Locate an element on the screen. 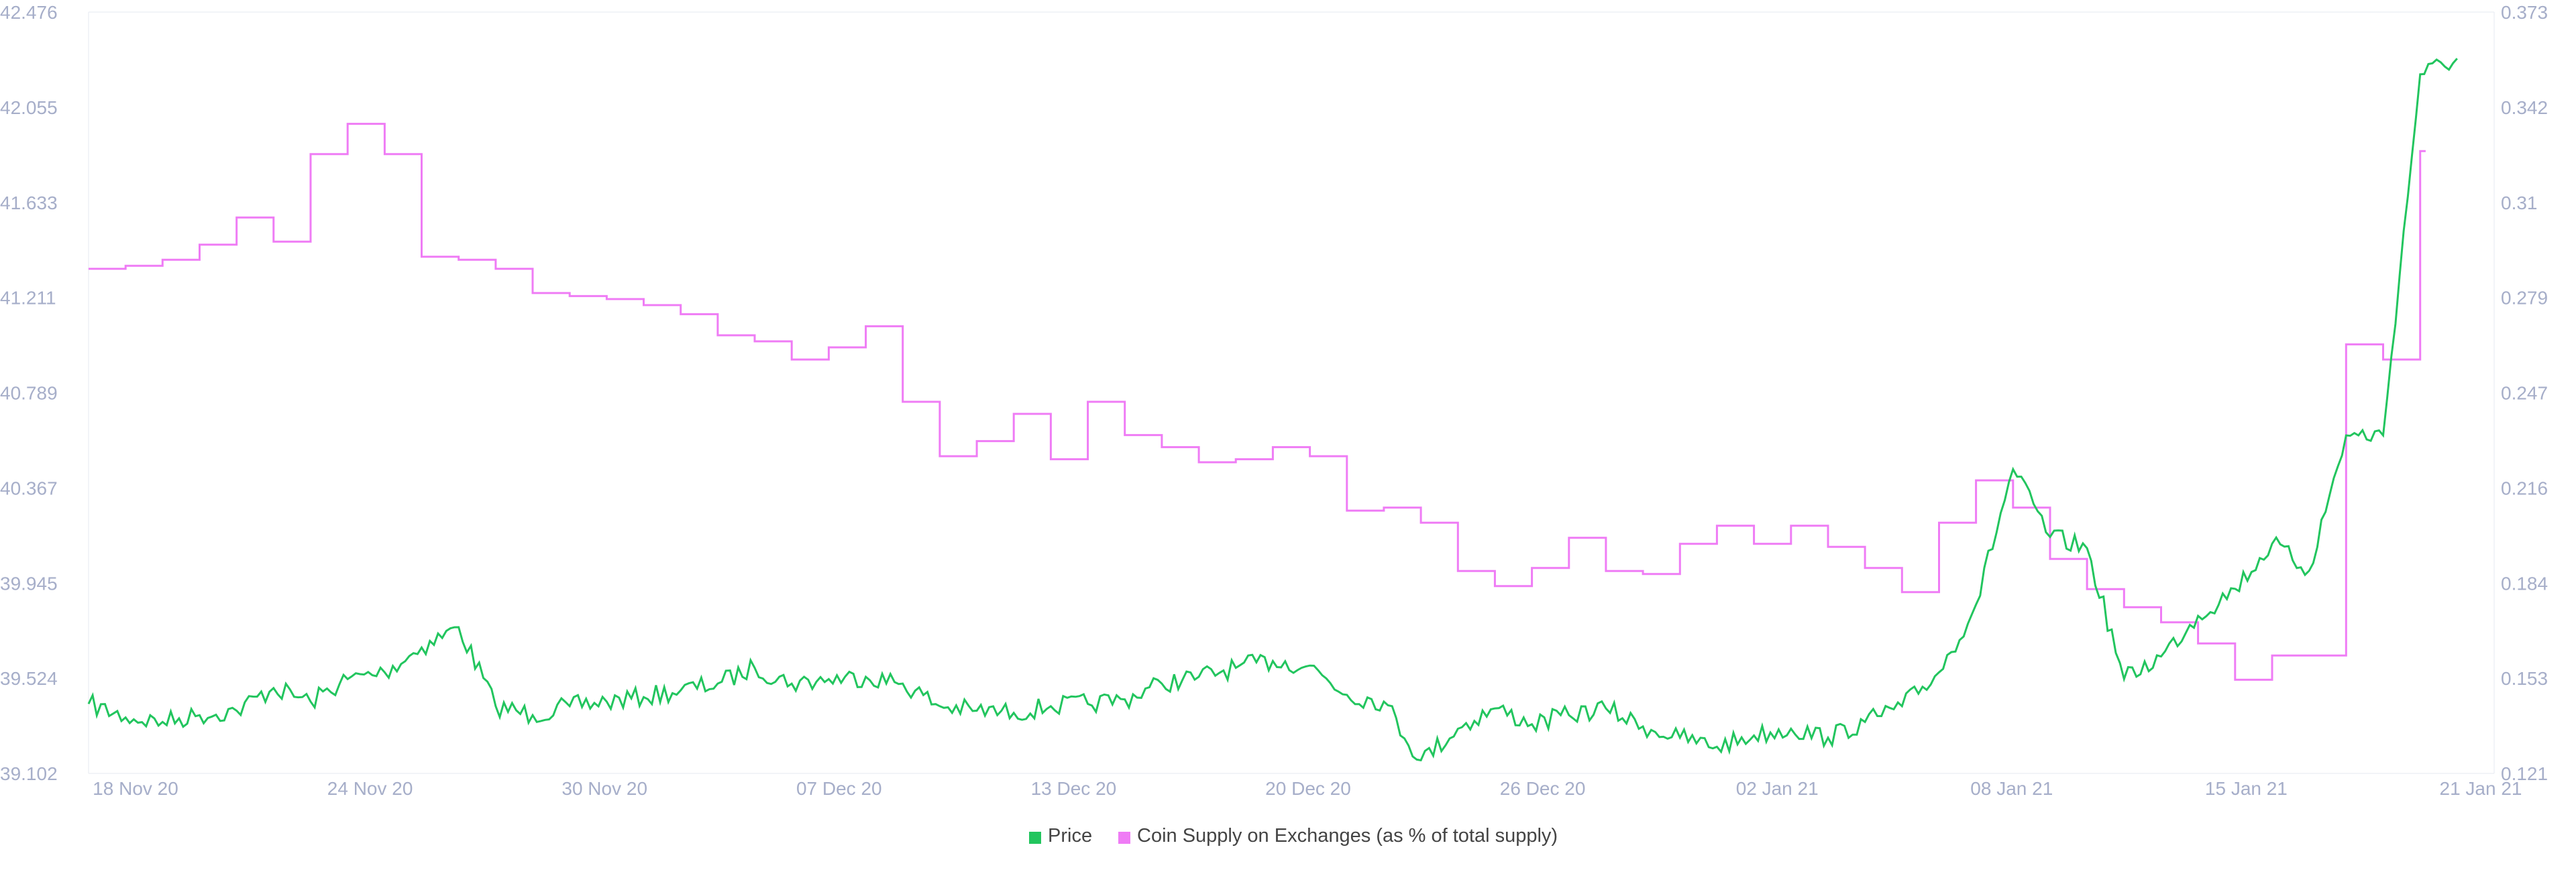  right-axis-tick-label: 0.373 is located at coordinates (2524, 12).